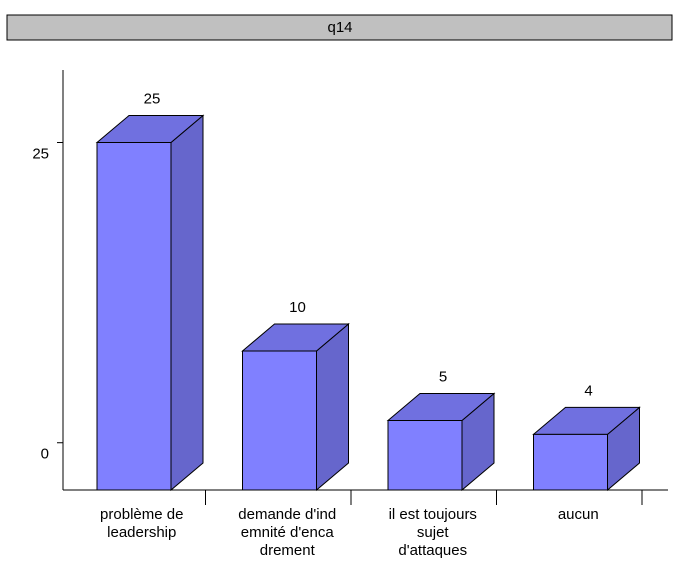 The width and height of the screenshot is (679, 563). Describe the element at coordinates (45, 454) in the screenshot. I see `y-tick-label: 0` at that location.